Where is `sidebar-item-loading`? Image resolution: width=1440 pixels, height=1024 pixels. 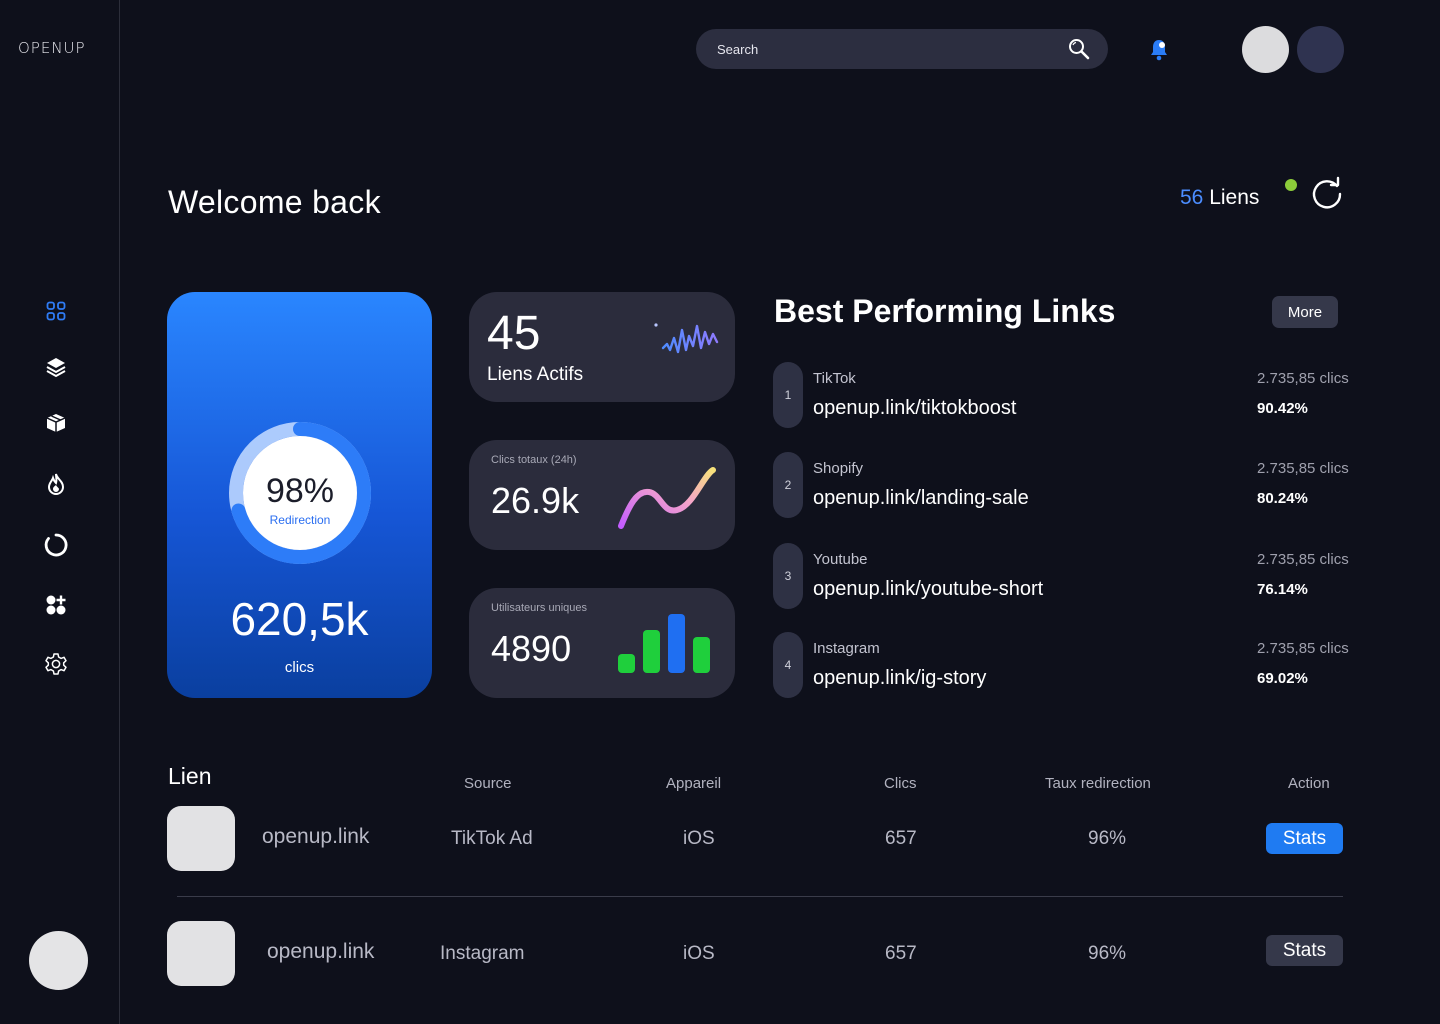
sidebar-item-loading is located at coordinates (56, 545).